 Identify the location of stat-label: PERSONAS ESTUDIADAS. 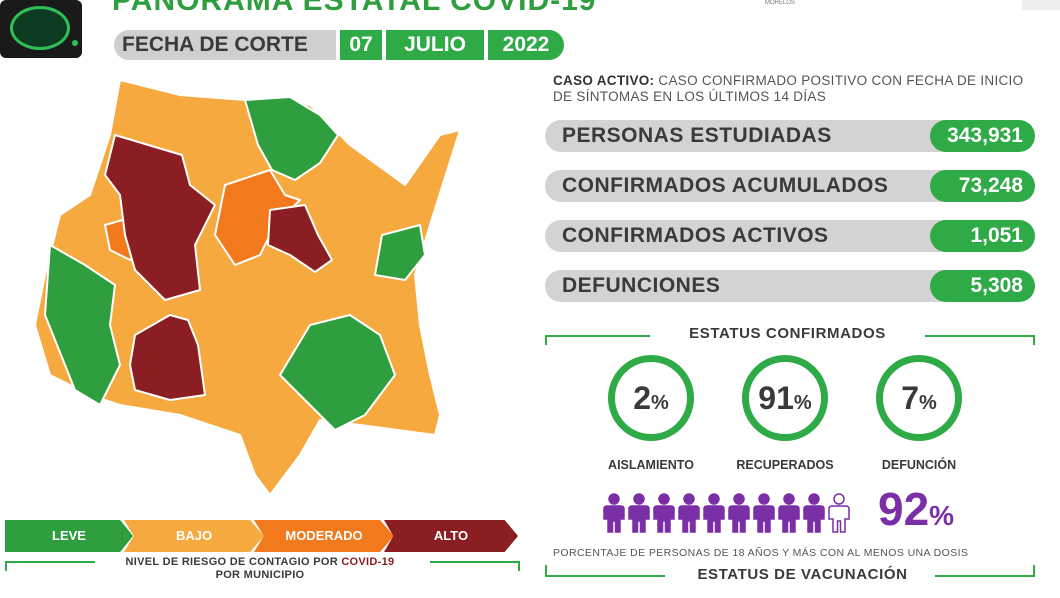
(745, 136).